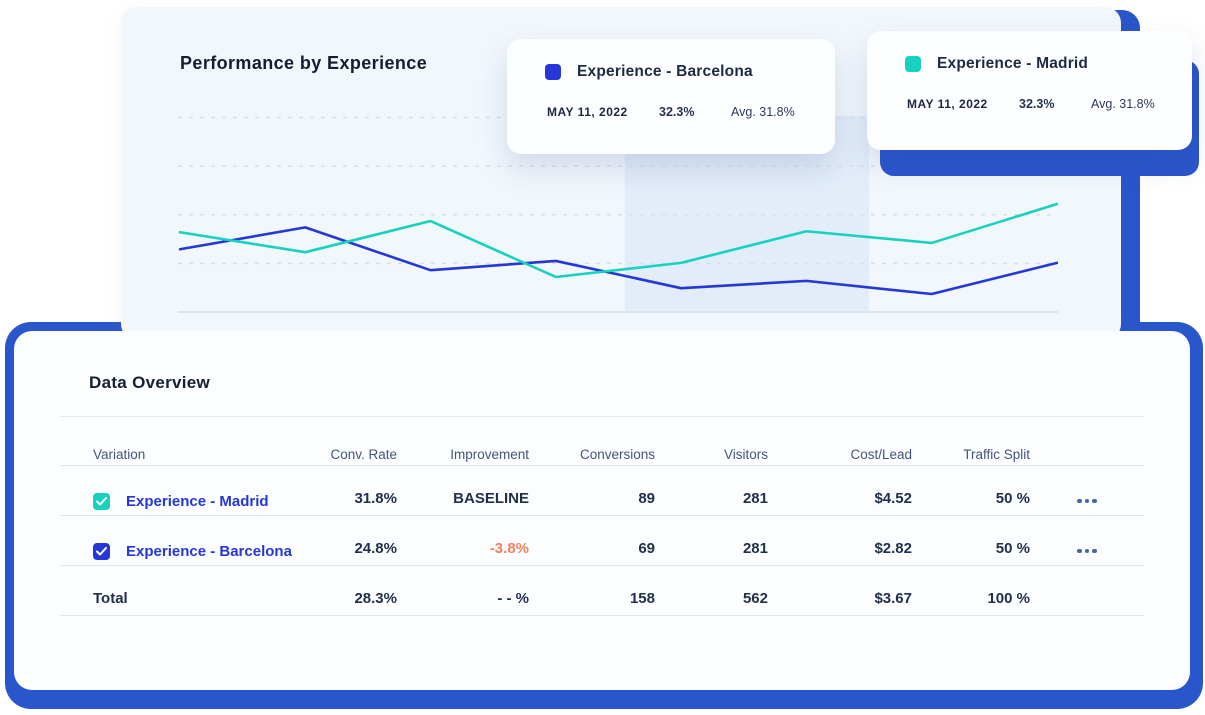 The width and height of the screenshot is (1205, 715). What do you see at coordinates (197, 501) in the screenshot?
I see `variation-name-link: Experience - Madrid` at bounding box center [197, 501].